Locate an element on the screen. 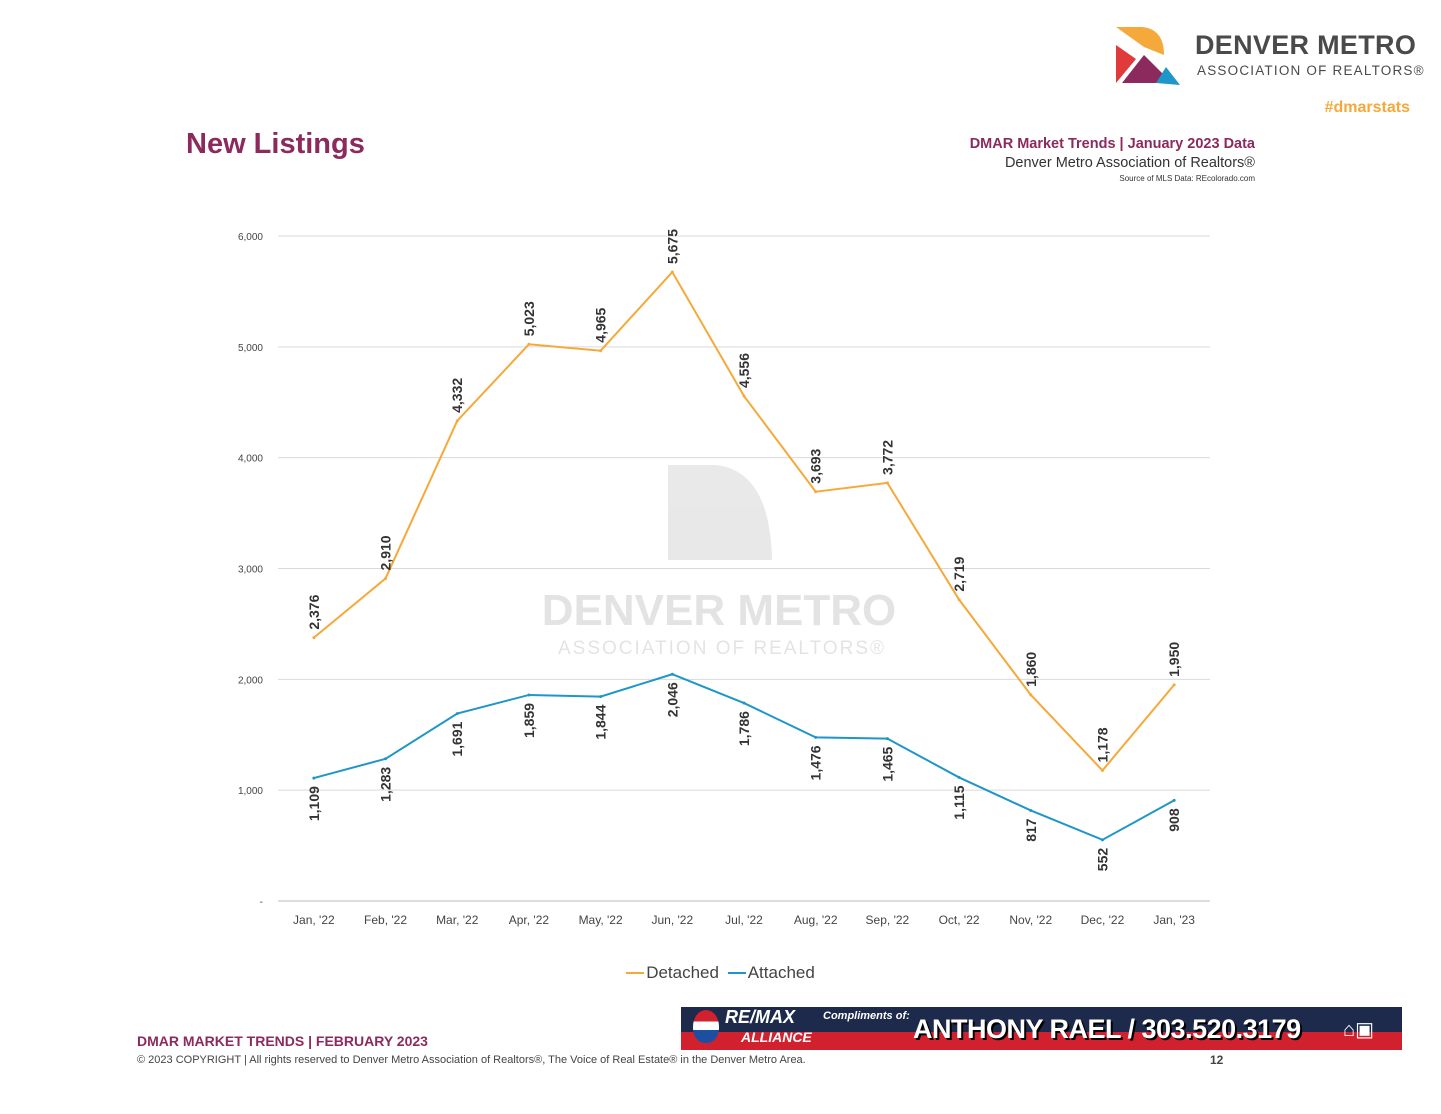 The height and width of the screenshot is (1114, 1441). hashtag: #dmarstats is located at coordinates (1367, 107).